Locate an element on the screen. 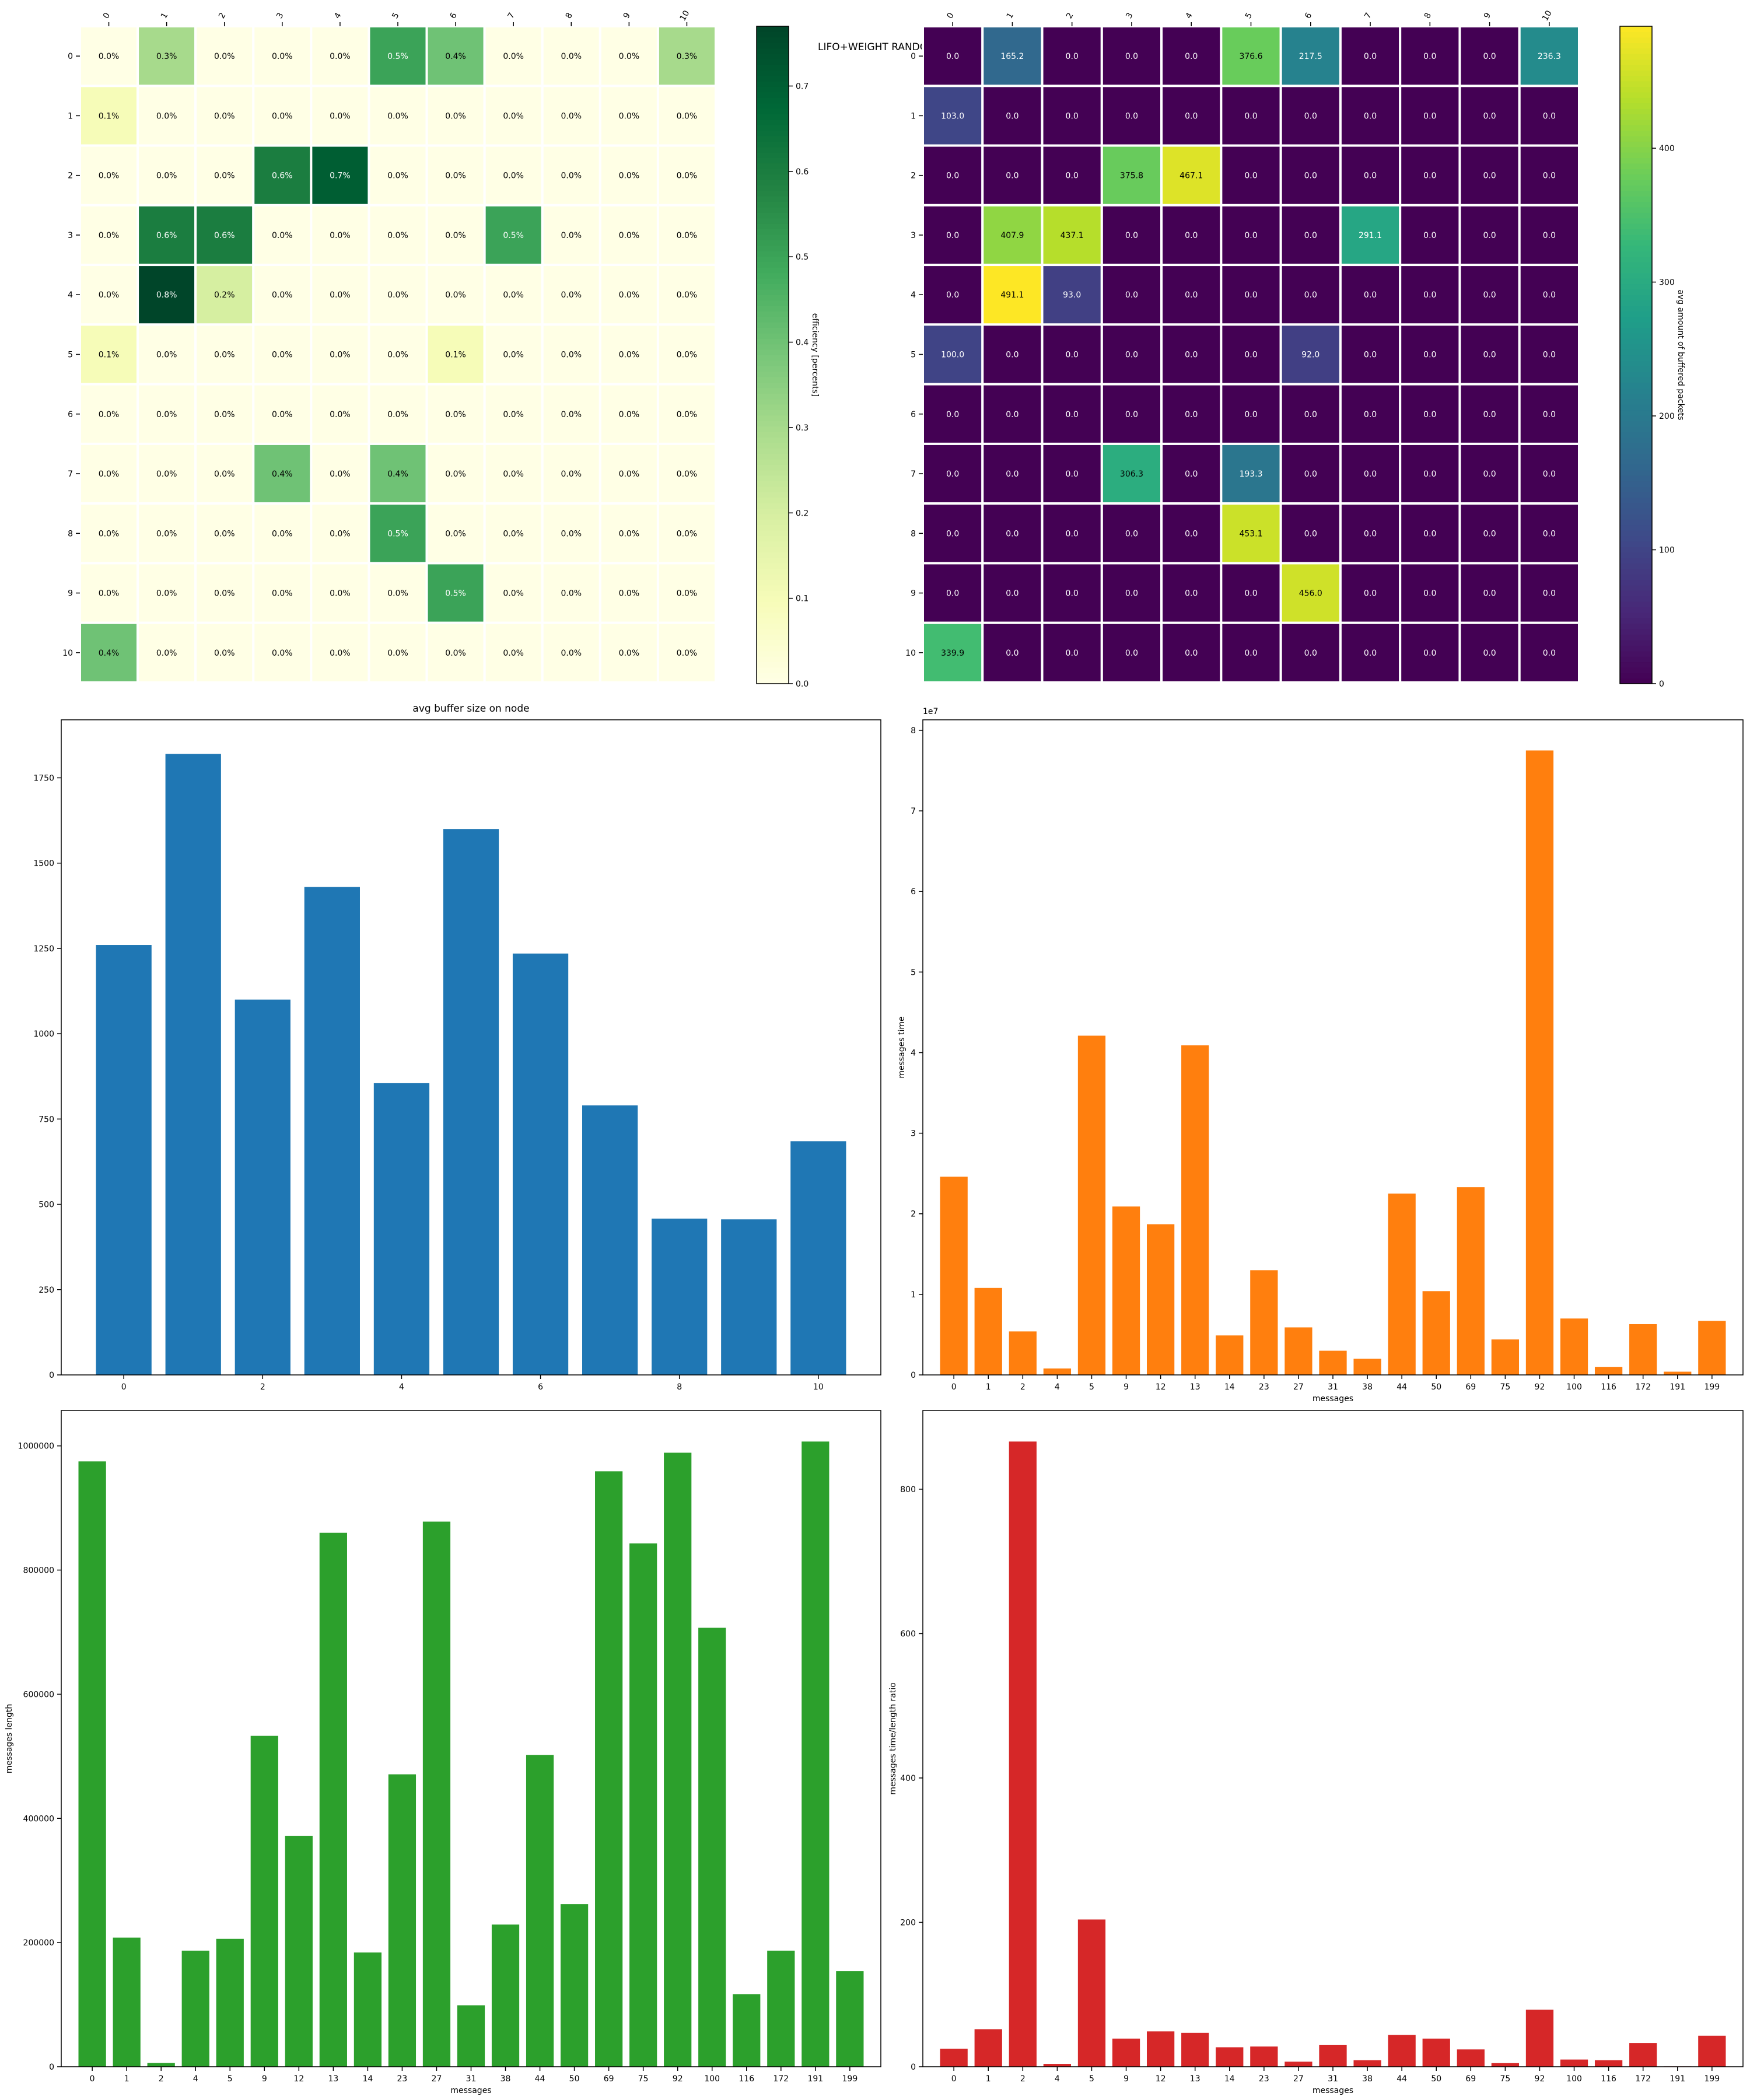 Image resolution: width=1750 pixels, height=2100 pixels. heatmap-row-tick-label: 8 is located at coordinates (70, 533).